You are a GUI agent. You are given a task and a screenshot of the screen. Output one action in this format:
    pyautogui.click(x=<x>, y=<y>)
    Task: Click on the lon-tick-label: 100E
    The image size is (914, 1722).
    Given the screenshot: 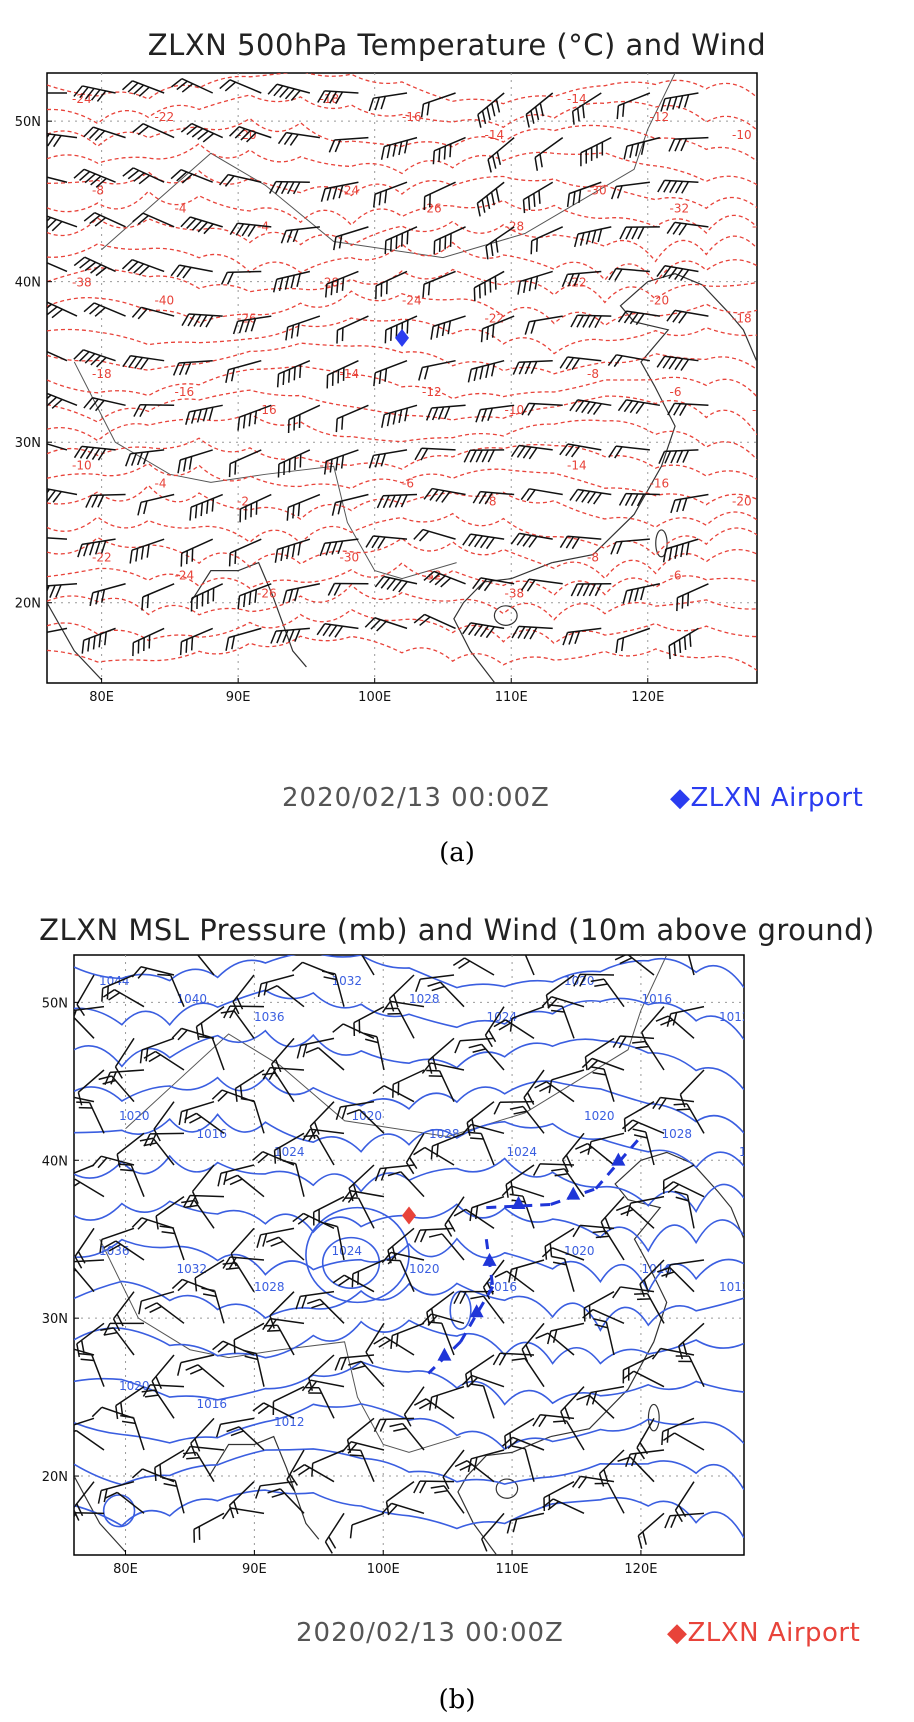 What is the action you would take?
    pyautogui.click(x=374, y=697)
    